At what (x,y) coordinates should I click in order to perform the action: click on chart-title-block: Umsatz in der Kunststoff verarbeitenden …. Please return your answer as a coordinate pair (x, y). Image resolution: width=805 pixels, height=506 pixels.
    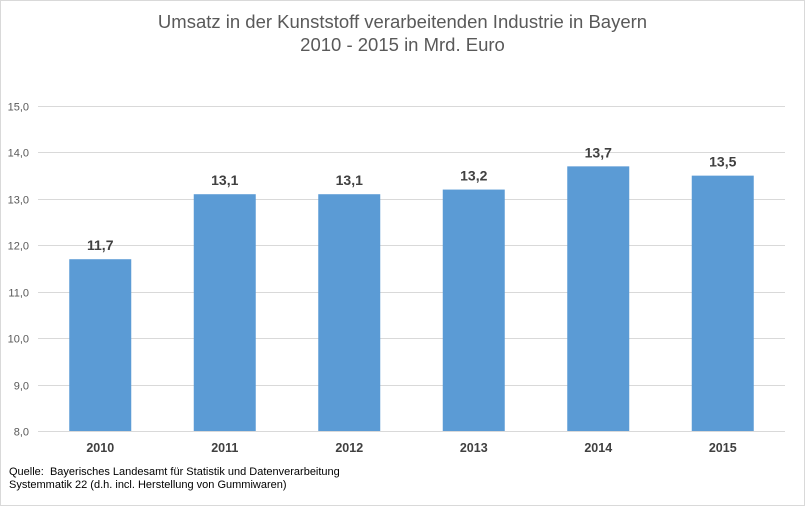
    Looking at the image, I should click on (402, 33).